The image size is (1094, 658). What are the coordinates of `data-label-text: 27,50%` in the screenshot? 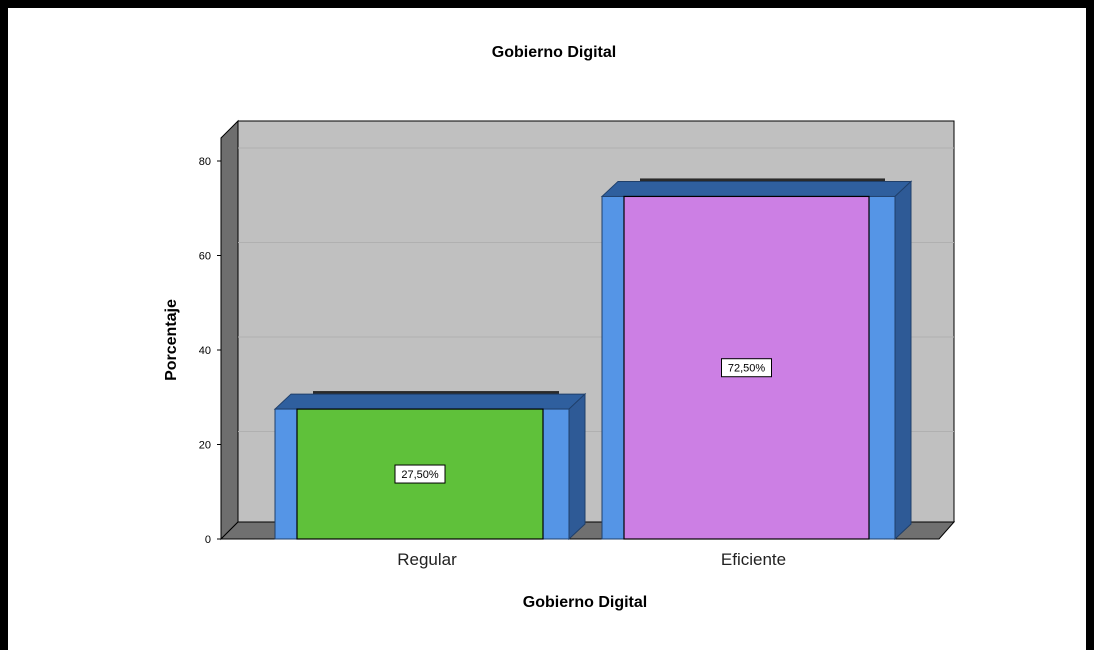 It's located at (420, 475).